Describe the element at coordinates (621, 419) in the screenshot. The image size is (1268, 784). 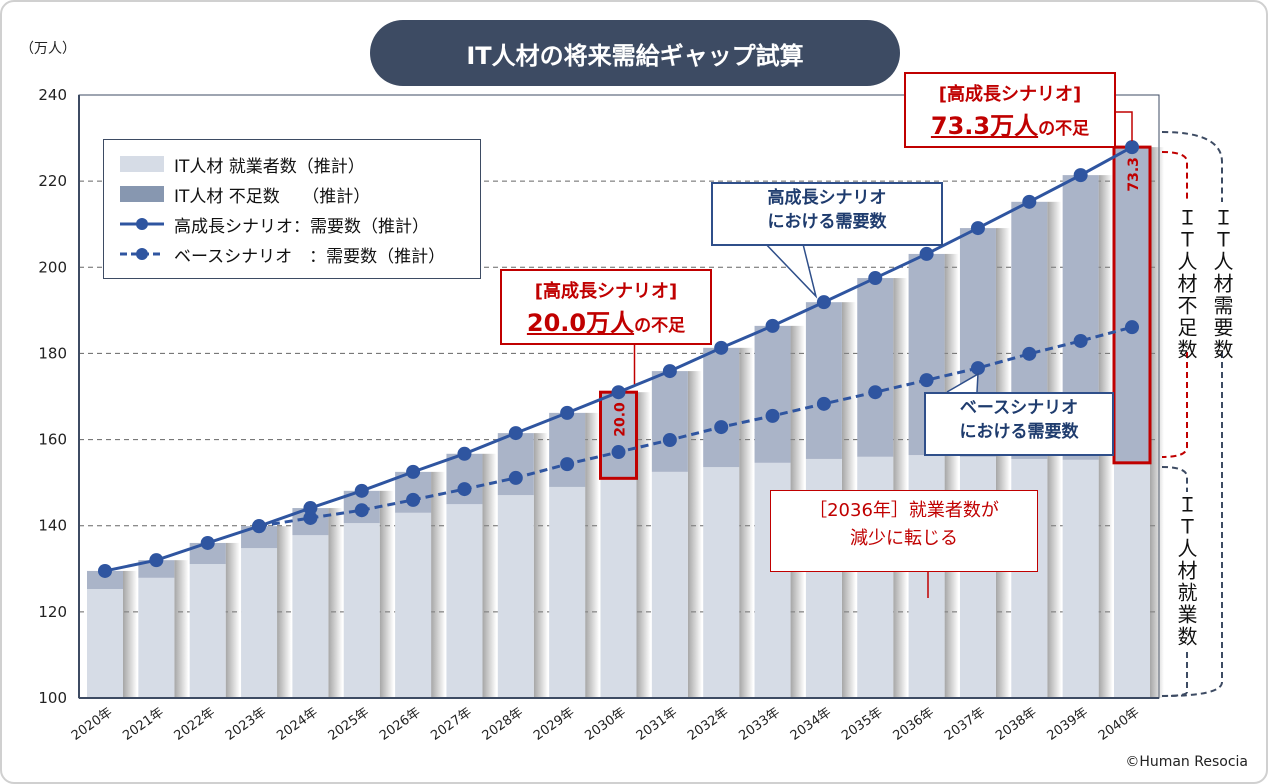
I see `shortage-value-label: 20.0` at that location.